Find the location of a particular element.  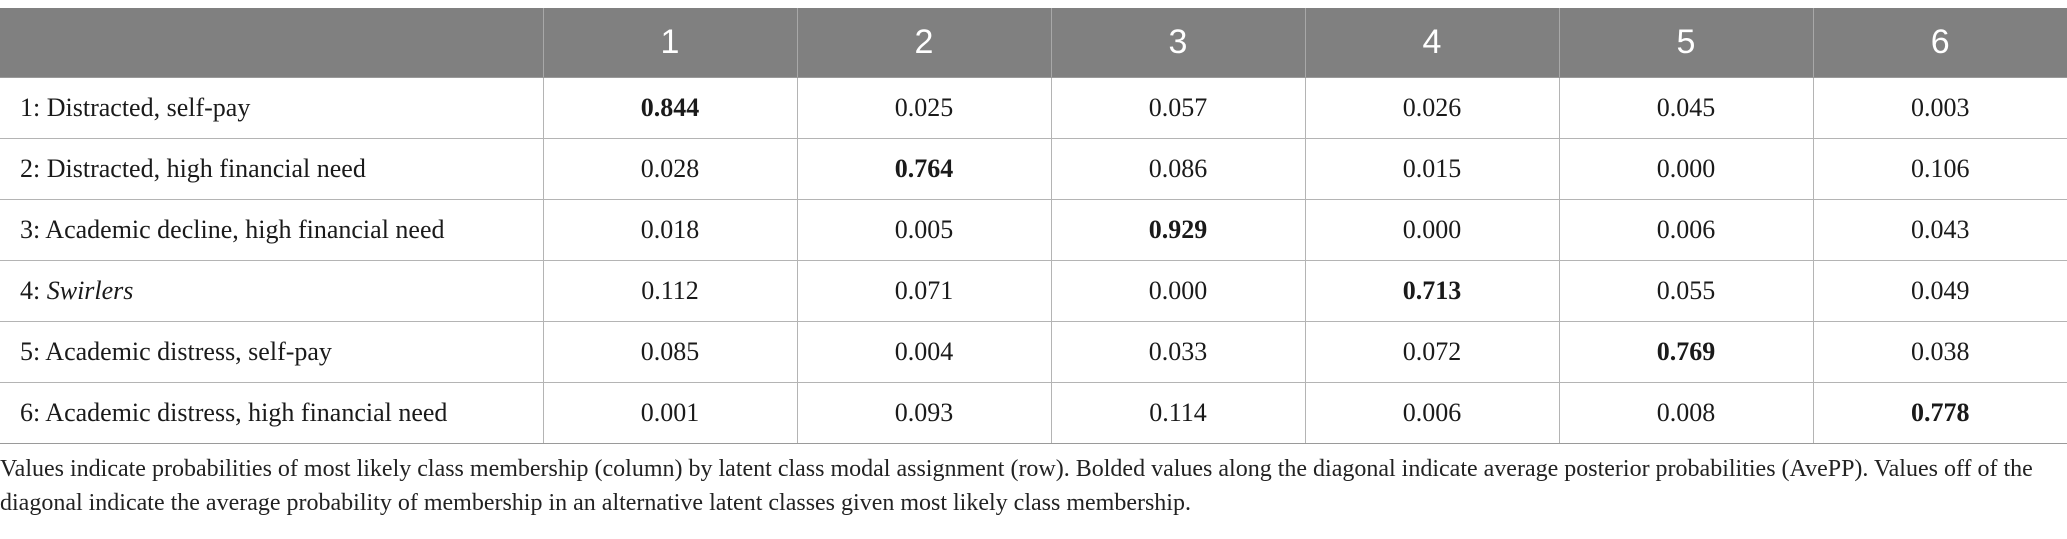

row-label-text: Academic distress, high financial need is located at coordinates (246, 412).